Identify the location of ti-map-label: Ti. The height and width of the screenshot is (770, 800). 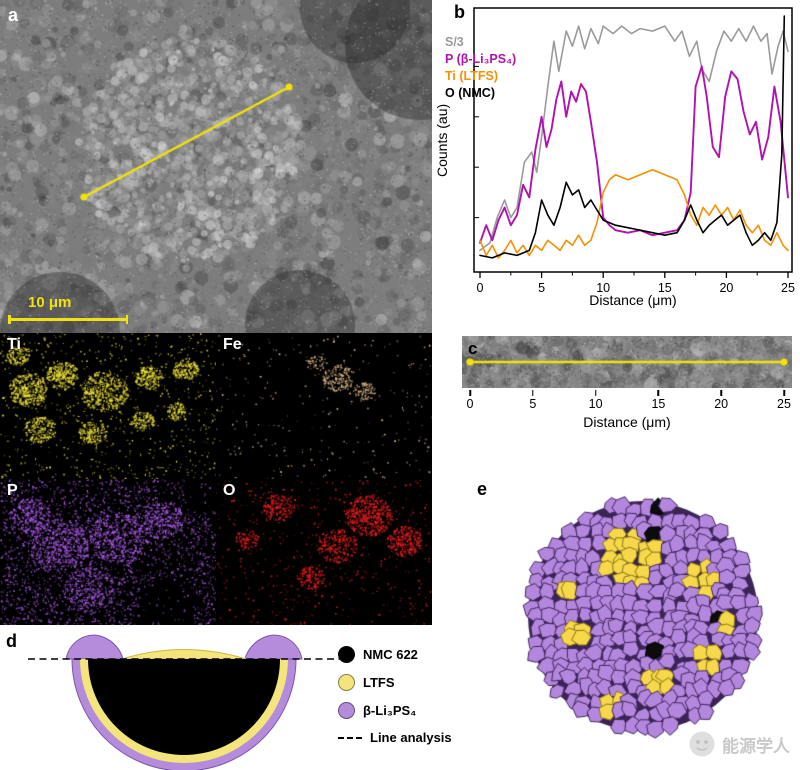
(14, 344).